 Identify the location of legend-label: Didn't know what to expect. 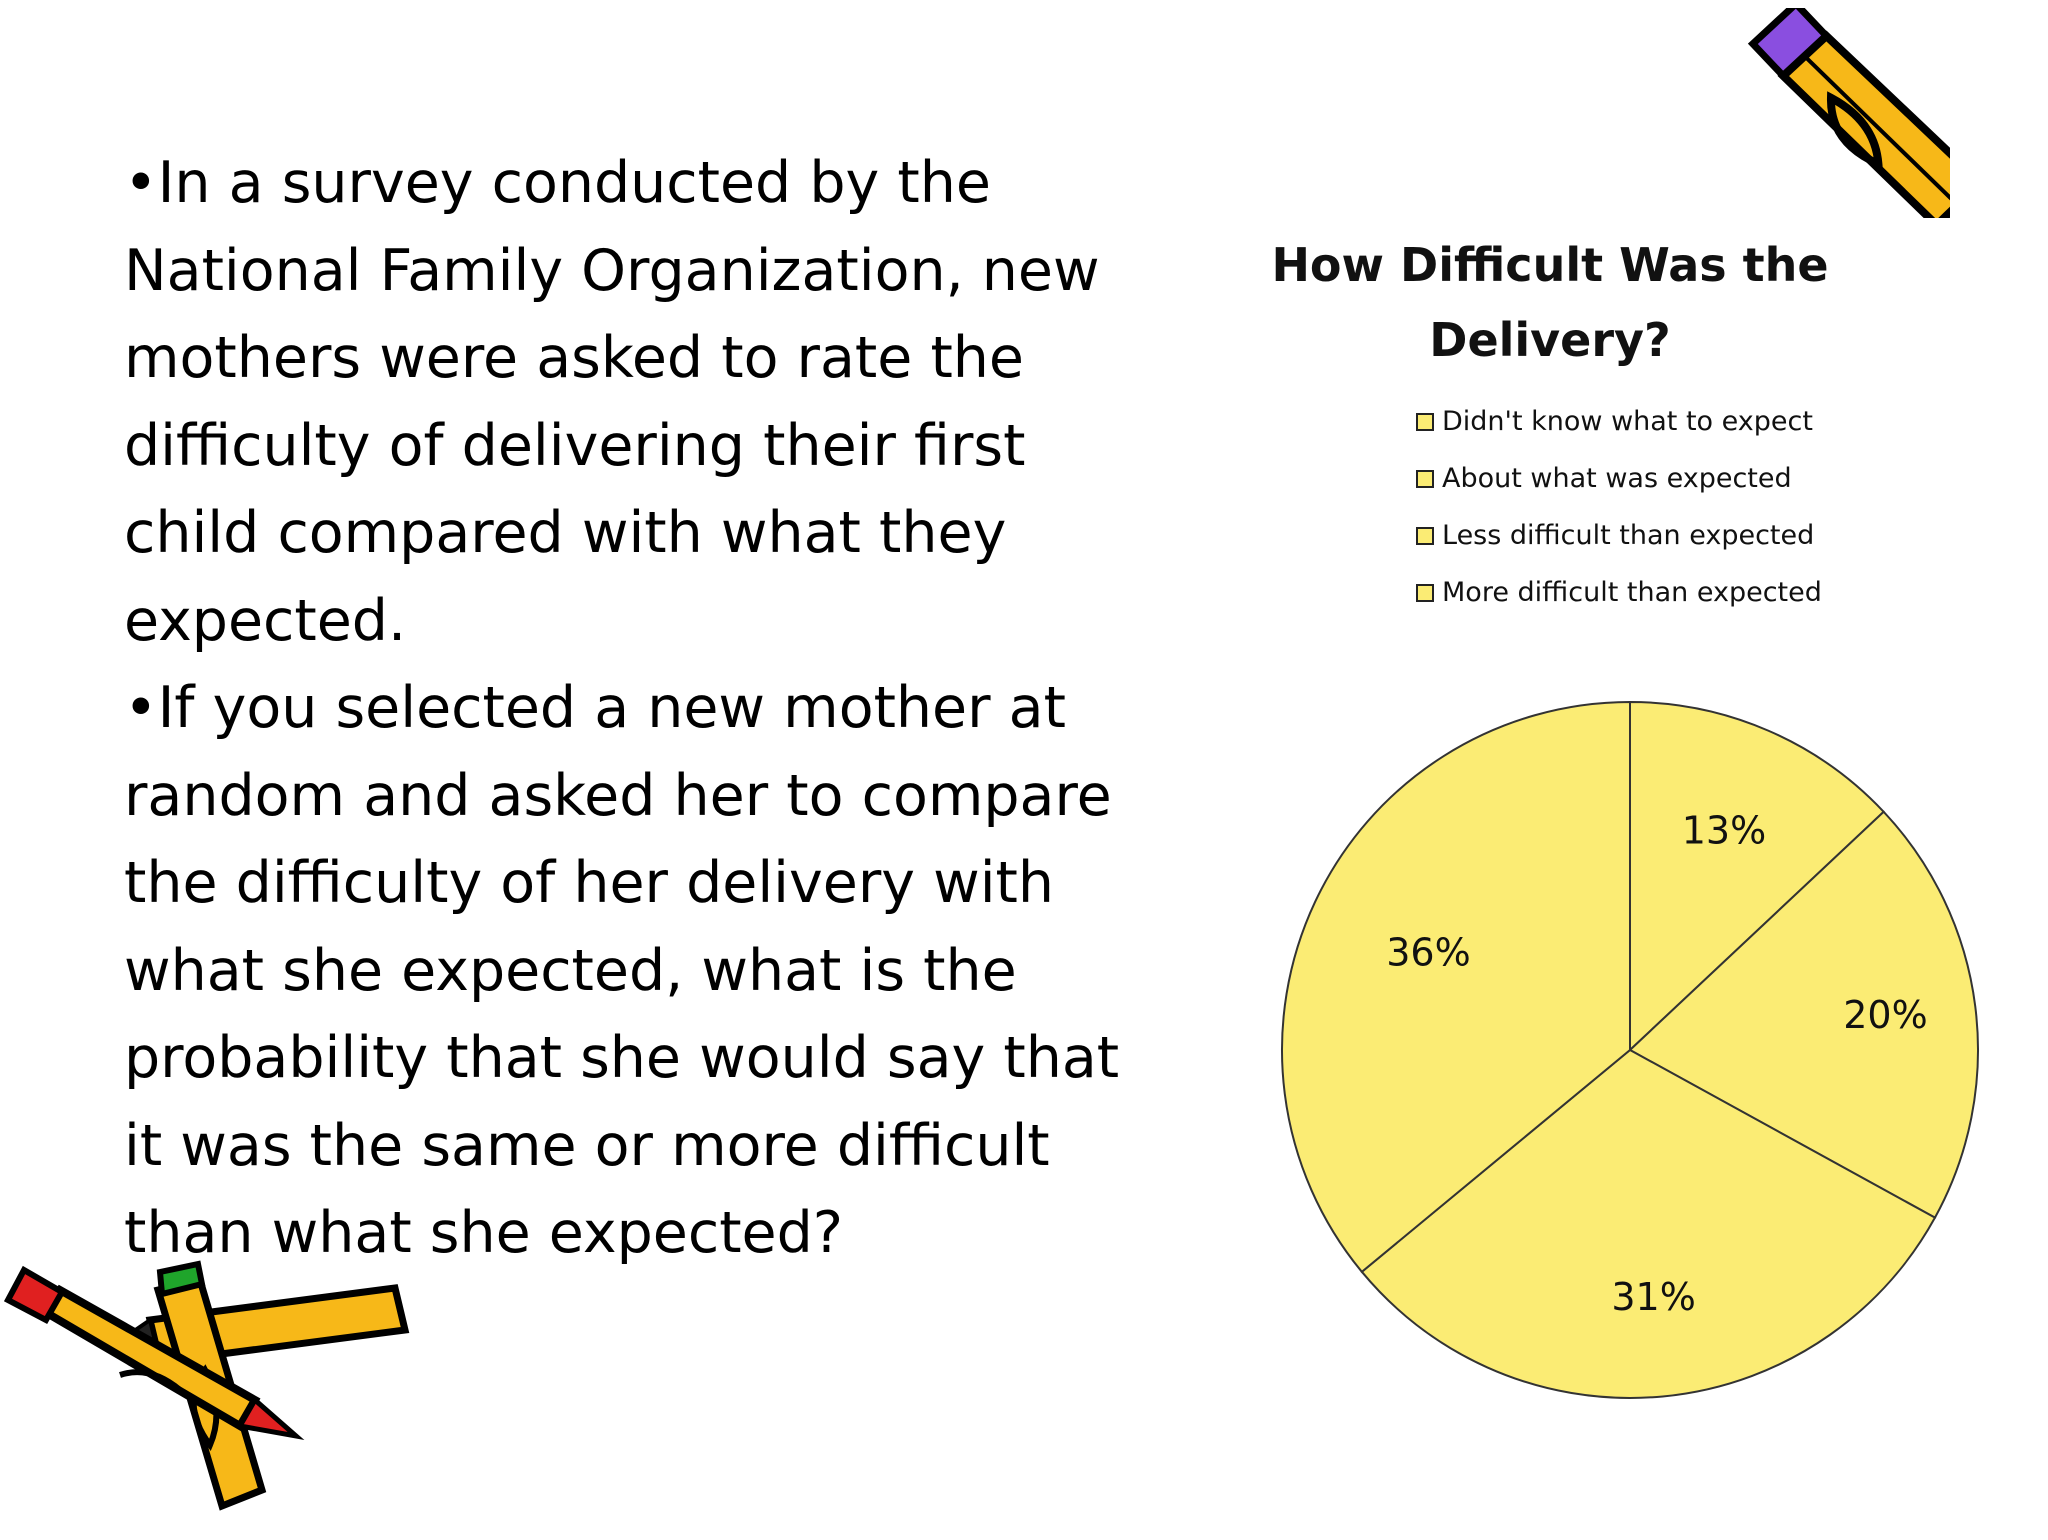
(1627, 421).